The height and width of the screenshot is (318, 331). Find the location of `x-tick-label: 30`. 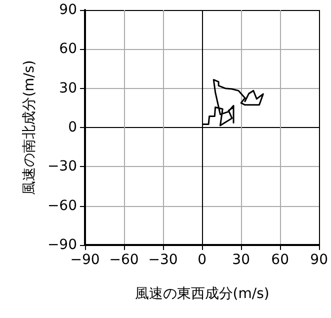

x-tick-label: 30 is located at coordinates (241, 260).